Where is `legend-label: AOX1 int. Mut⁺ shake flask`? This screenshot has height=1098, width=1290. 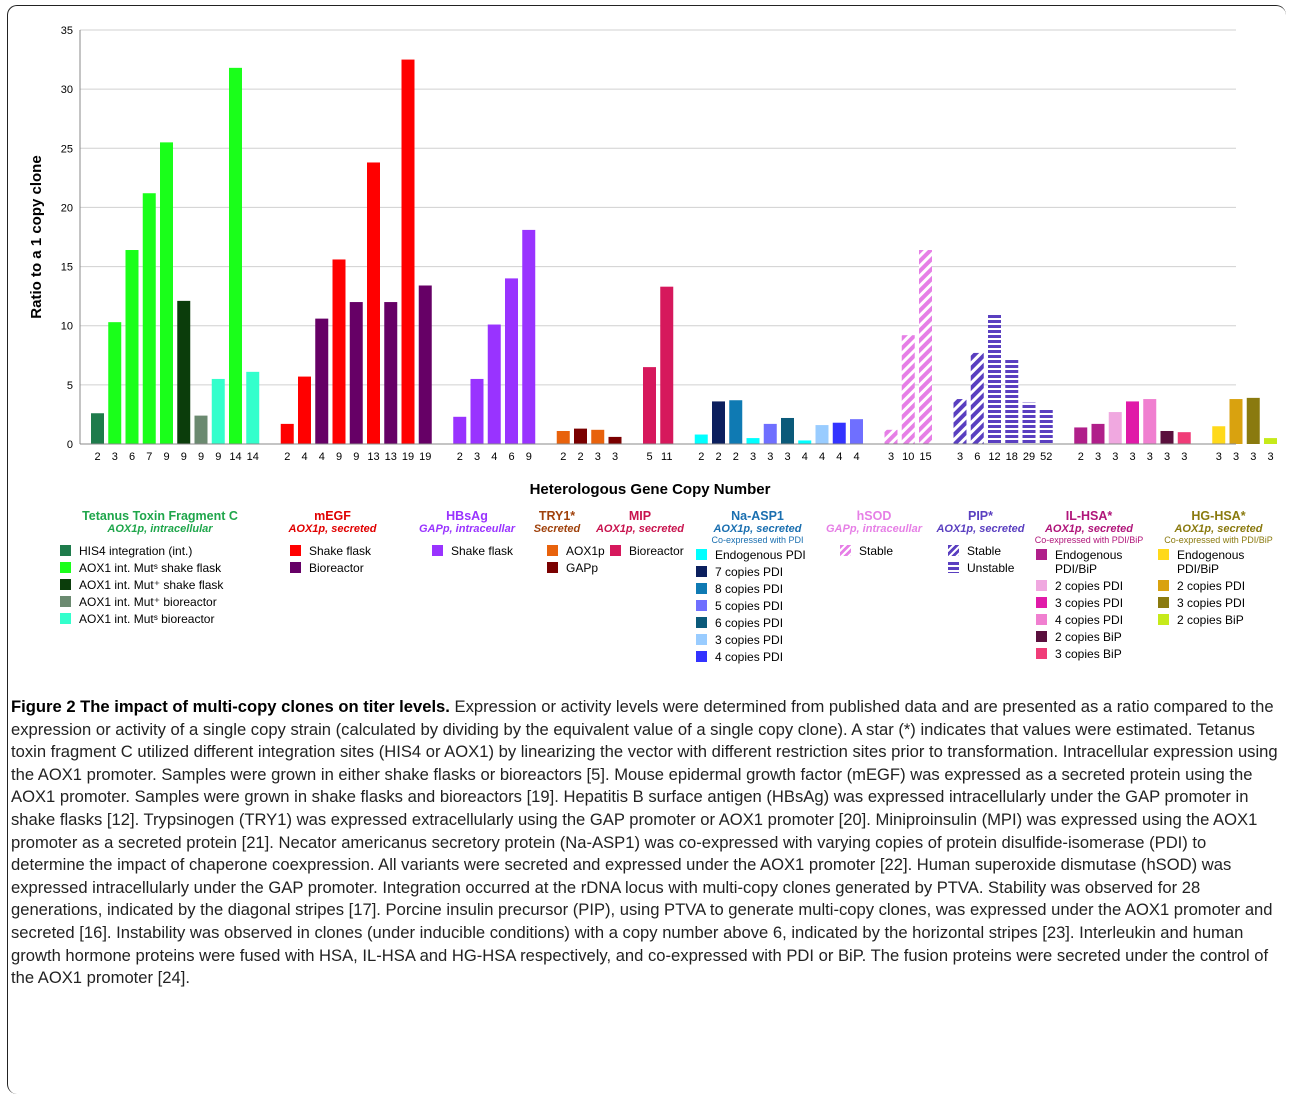
legend-label: AOX1 int. Mut⁺ shake flask is located at coordinates (151, 585).